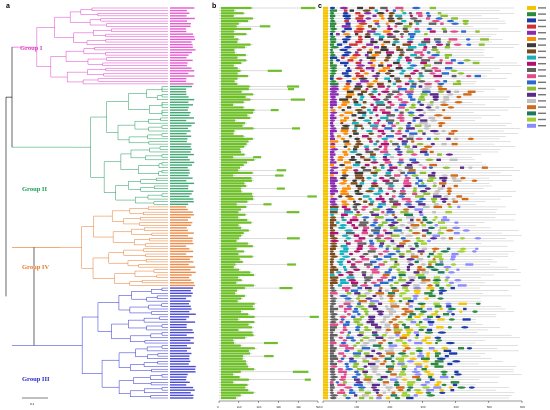 The image size is (550, 410). What do you see at coordinates (542, 126) in the screenshot?
I see `legend-label` at bounding box center [542, 126].